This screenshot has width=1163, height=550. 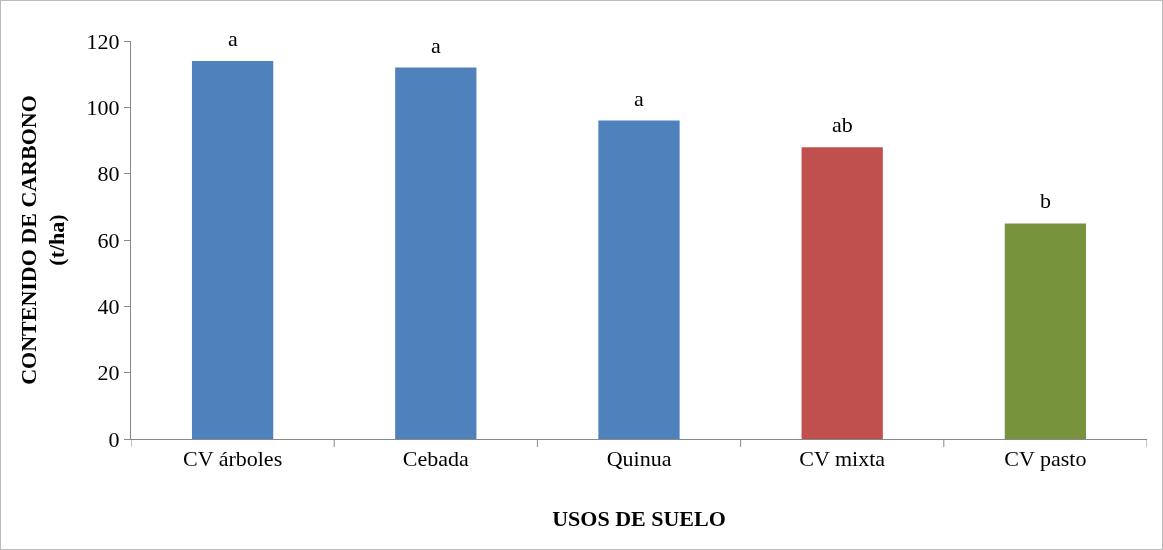 I want to click on y-tick-label: 40, so click(x=108, y=307).